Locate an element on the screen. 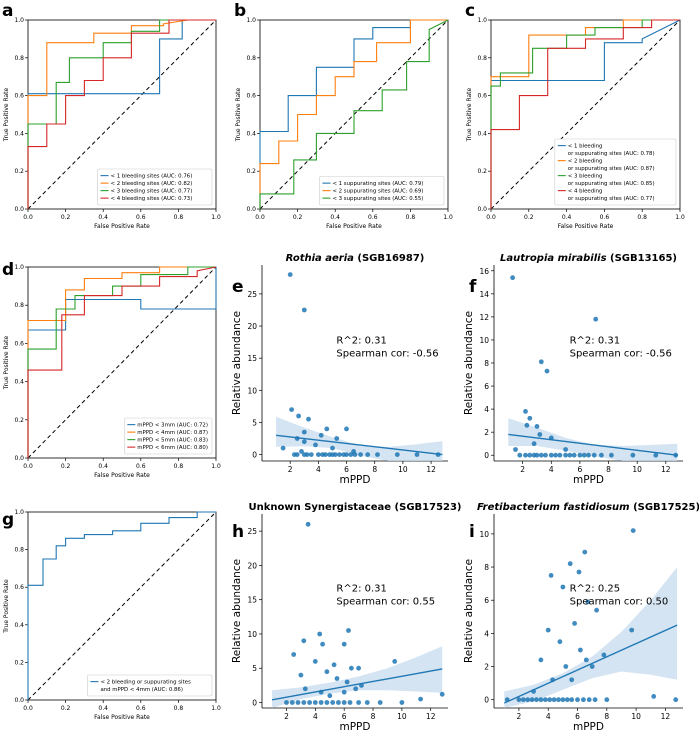 The image size is (699, 730). legend-box is located at coordinates (382, 191).